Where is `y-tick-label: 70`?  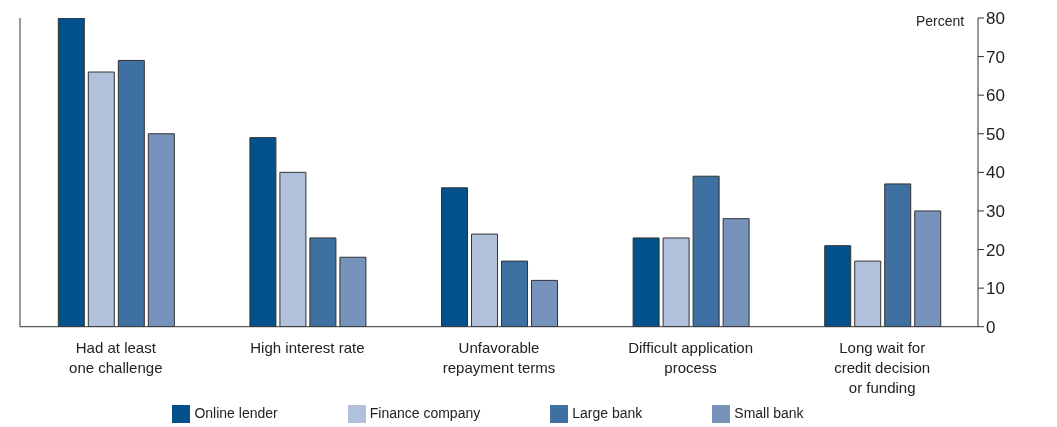 y-tick-label: 70 is located at coordinates (995, 57).